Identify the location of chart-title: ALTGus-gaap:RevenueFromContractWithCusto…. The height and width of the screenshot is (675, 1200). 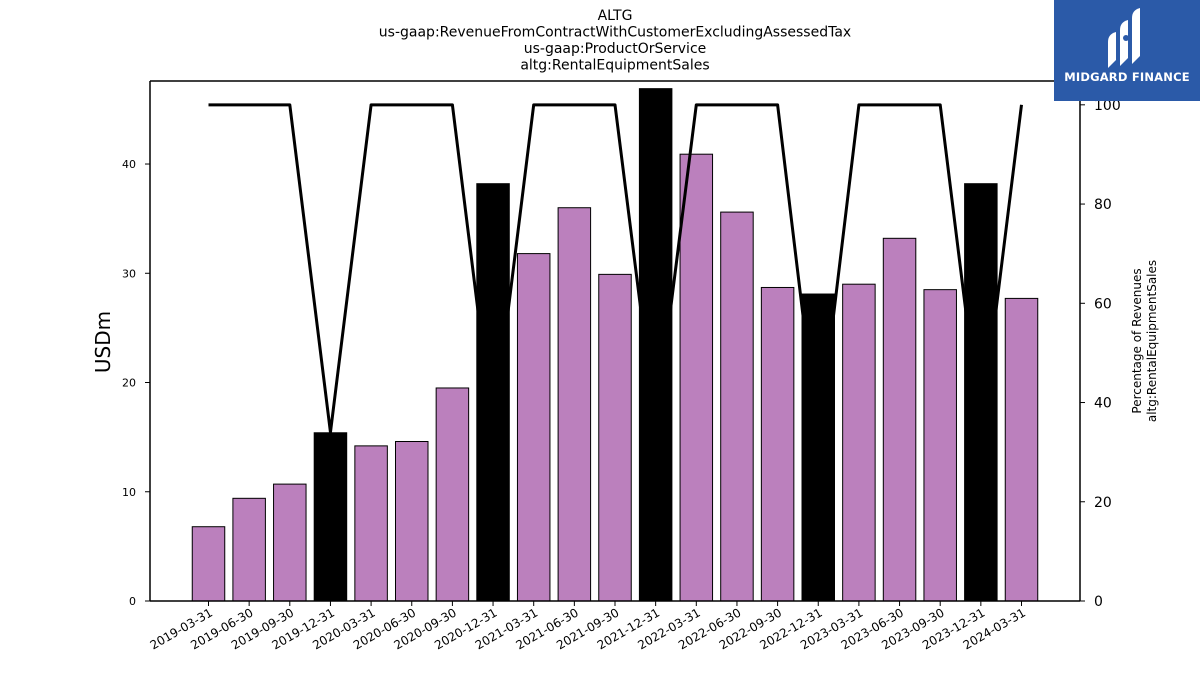
(615, 41).